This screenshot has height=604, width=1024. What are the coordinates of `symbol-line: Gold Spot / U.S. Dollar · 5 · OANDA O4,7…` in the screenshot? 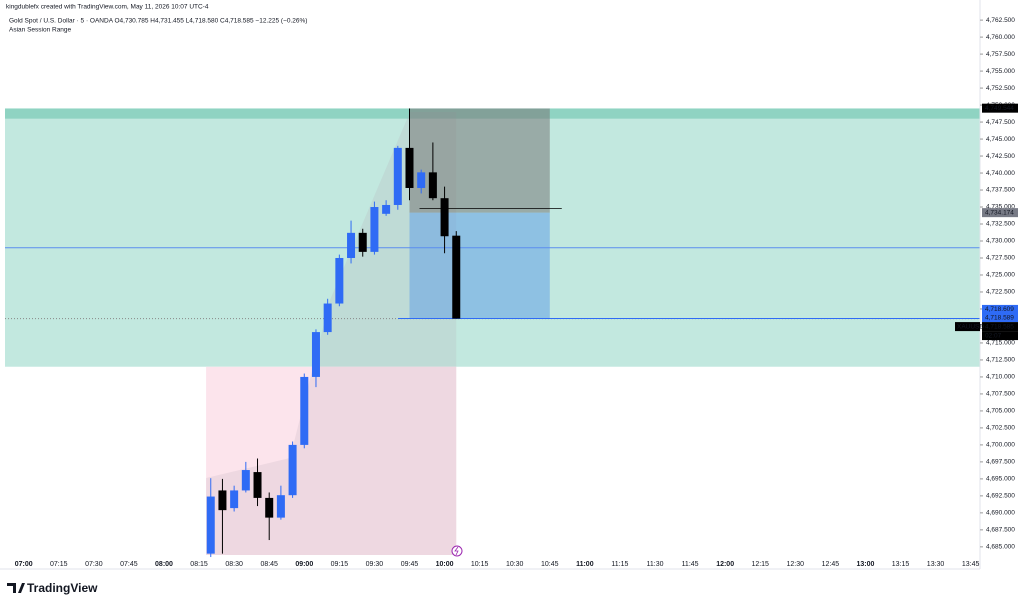 It's located at (158, 21).